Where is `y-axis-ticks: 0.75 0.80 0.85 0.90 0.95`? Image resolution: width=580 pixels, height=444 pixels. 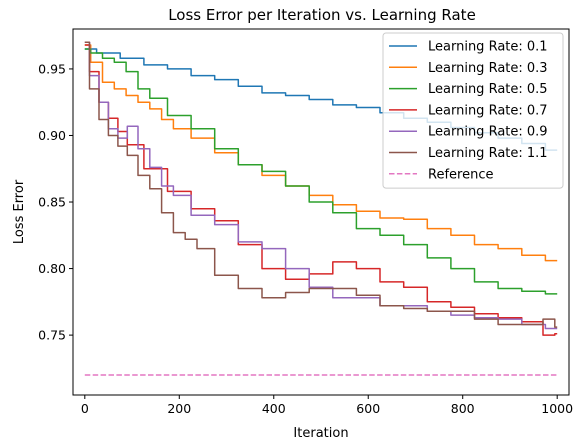 y-axis-ticks: 0.75 0.80 0.85 0.90 0.95 is located at coordinates (55, 202).